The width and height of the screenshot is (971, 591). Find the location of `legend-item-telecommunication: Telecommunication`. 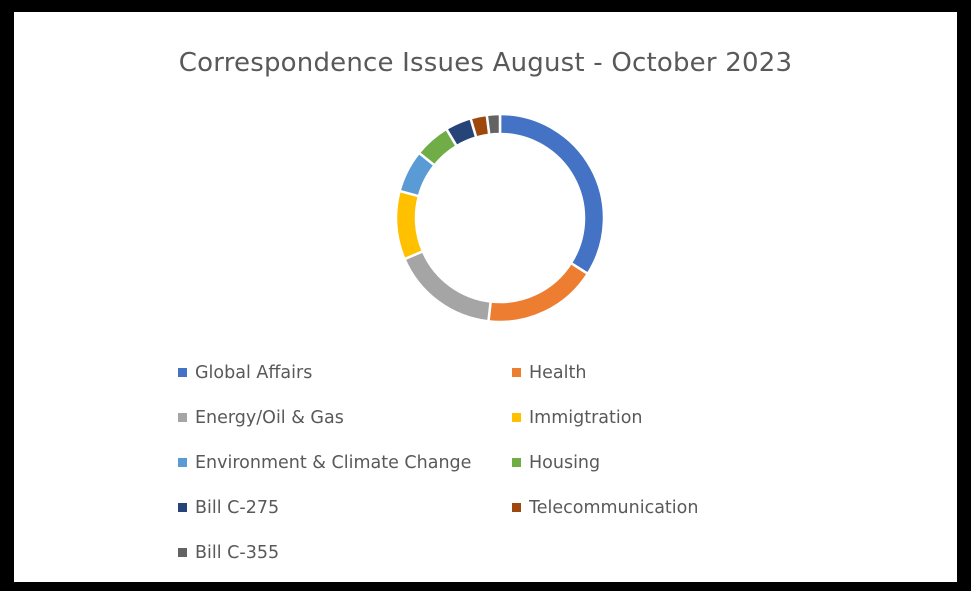

legend-item-telecommunication: Telecommunication is located at coordinates (642, 507).